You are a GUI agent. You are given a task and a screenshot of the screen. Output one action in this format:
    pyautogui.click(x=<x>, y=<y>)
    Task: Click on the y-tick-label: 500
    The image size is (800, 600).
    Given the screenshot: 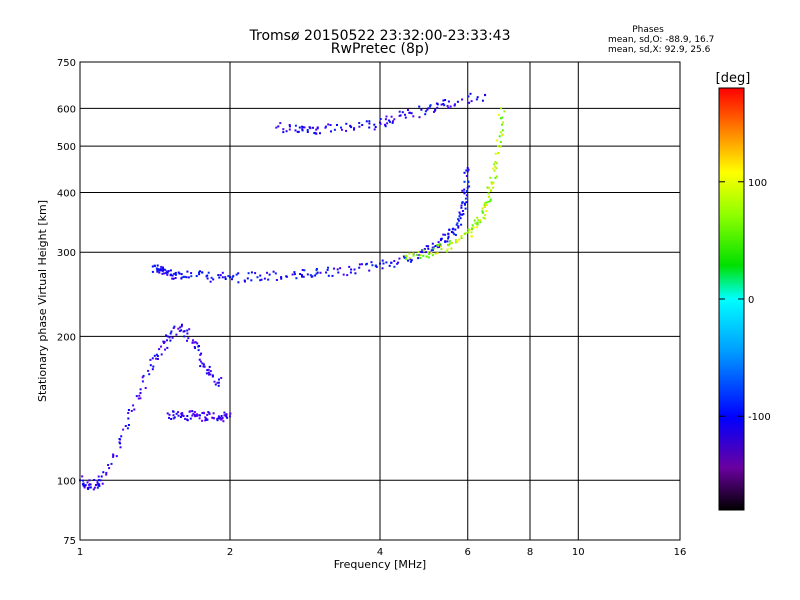 What is the action you would take?
    pyautogui.click(x=66, y=147)
    